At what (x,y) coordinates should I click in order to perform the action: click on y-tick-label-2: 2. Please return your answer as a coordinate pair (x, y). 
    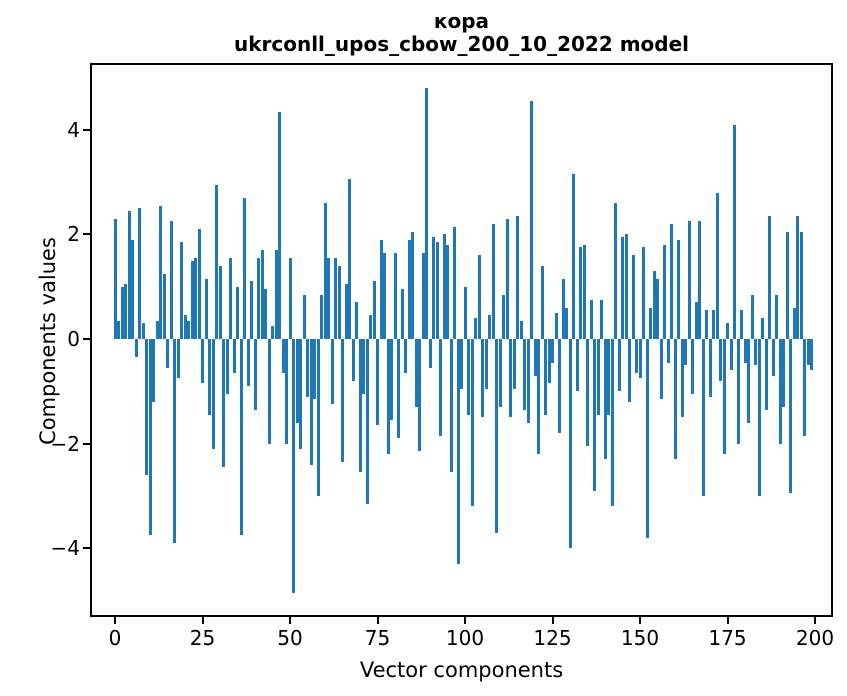
    Looking at the image, I should click on (73, 234).